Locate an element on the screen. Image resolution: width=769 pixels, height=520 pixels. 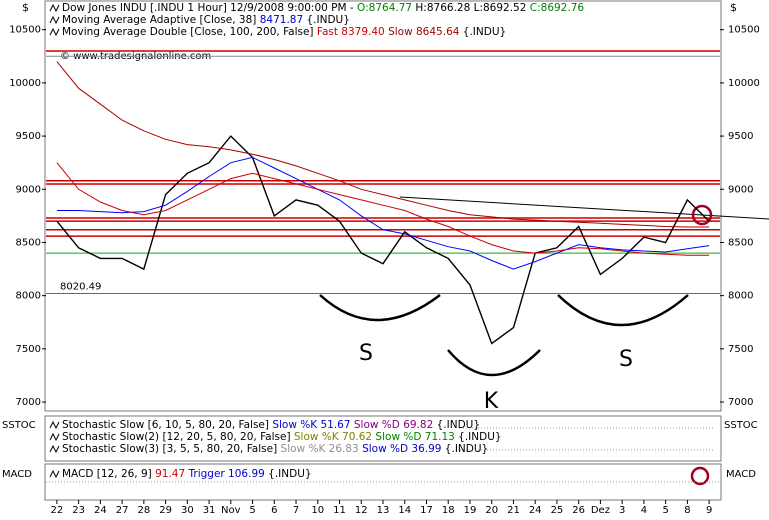
legend-part: H:8766.28 L:8692.52 is located at coordinates (471, 8).